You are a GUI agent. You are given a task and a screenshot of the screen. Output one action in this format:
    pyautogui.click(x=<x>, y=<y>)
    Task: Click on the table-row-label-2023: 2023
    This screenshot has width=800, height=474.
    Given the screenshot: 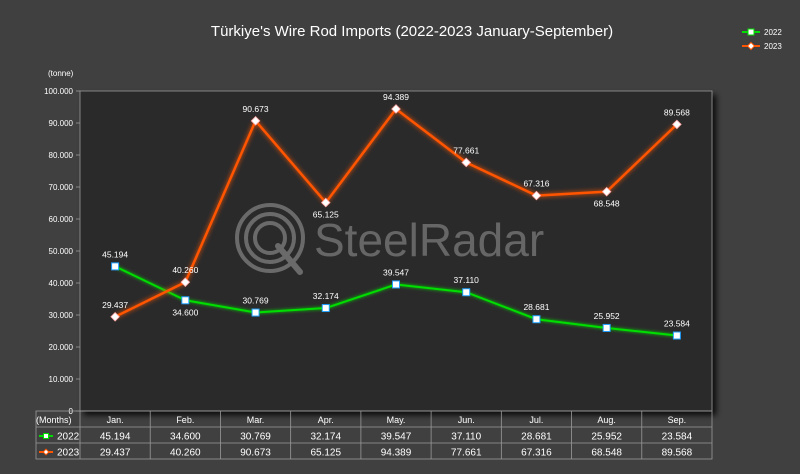 What is the action you would take?
    pyautogui.click(x=68, y=453)
    